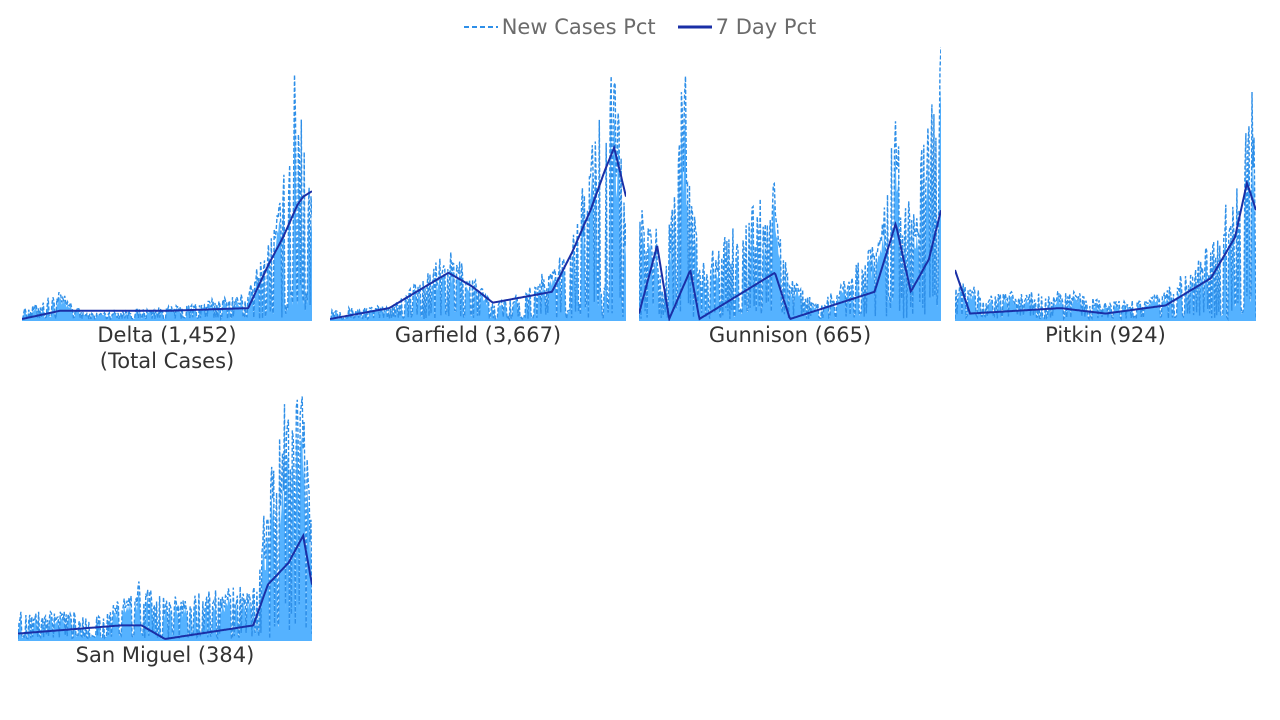  What do you see at coordinates (167, 361) in the screenshot?
I see `county-subtitle: (Total Cases)` at bounding box center [167, 361].